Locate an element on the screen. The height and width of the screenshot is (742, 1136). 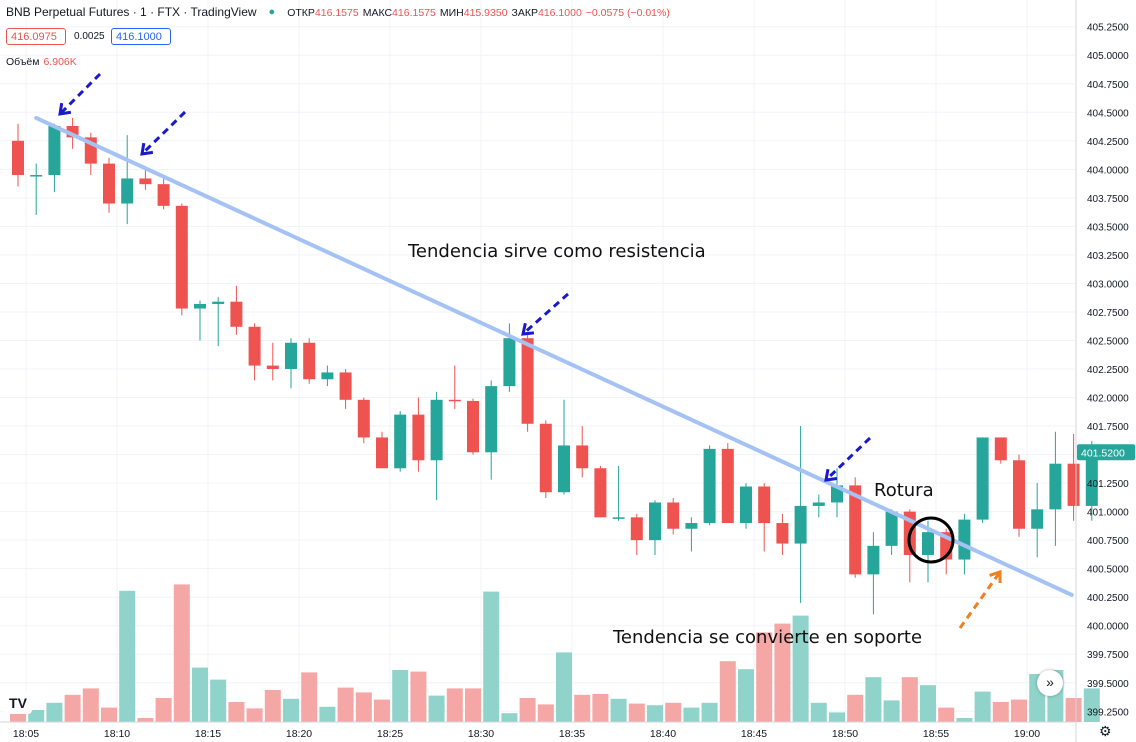
y-tick-label: 400.7500 is located at coordinates (1108, 541).